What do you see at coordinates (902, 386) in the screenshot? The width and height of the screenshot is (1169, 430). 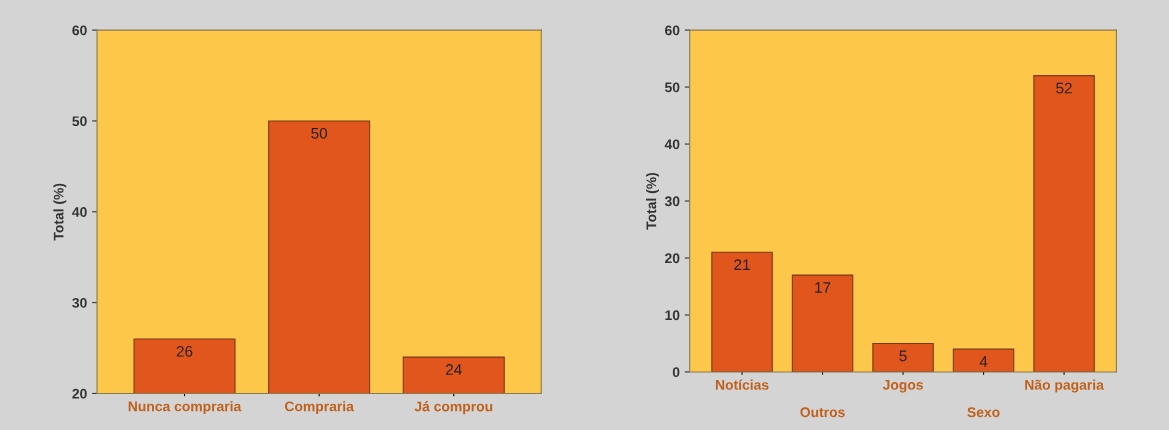 I see `x-tick-label: Jogos` at bounding box center [902, 386].